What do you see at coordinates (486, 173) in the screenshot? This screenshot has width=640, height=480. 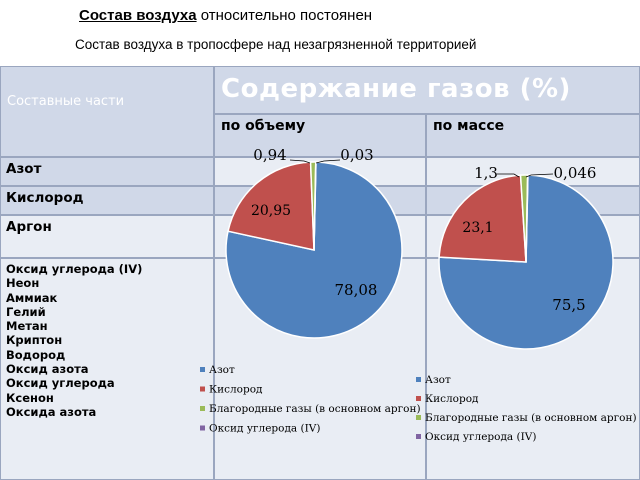 I see `pie-data-label: 1,3` at bounding box center [486, 173].